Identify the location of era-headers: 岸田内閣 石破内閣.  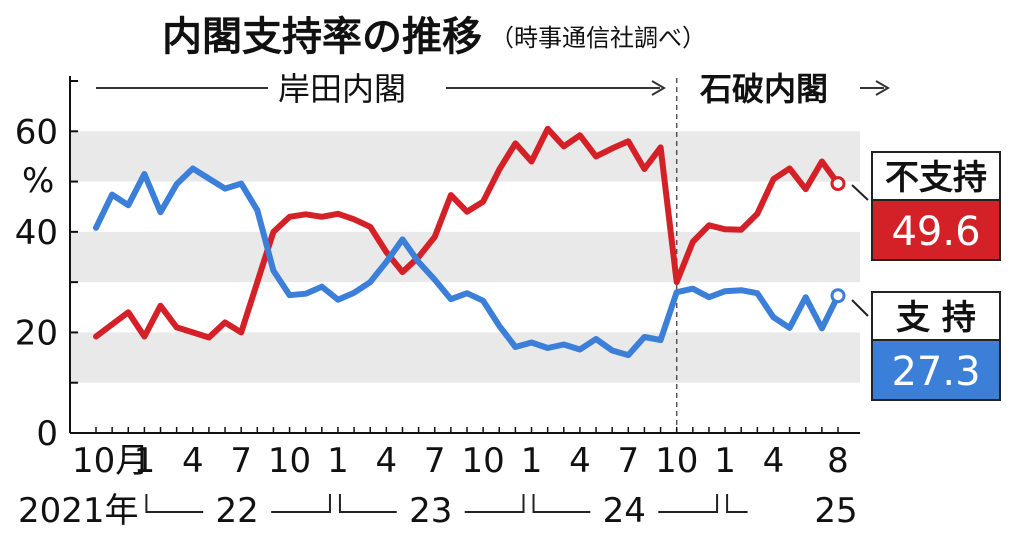
(493, 89).